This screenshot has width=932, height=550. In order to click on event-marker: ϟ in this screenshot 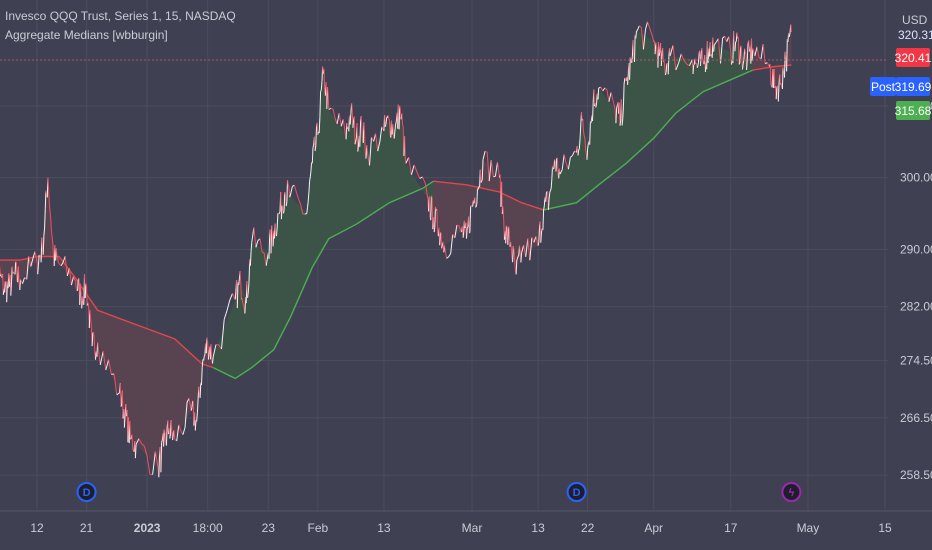, I will do `click(791, 492)`.